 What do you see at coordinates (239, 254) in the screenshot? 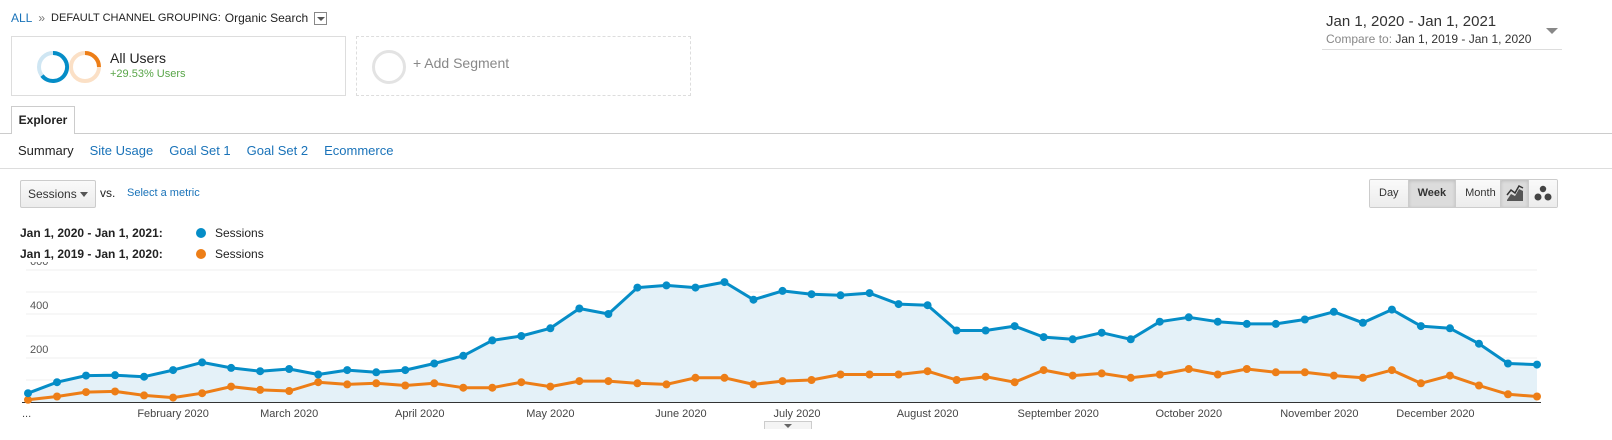
I see `legend-metric: Sessions` at bounding box center [239, 254].